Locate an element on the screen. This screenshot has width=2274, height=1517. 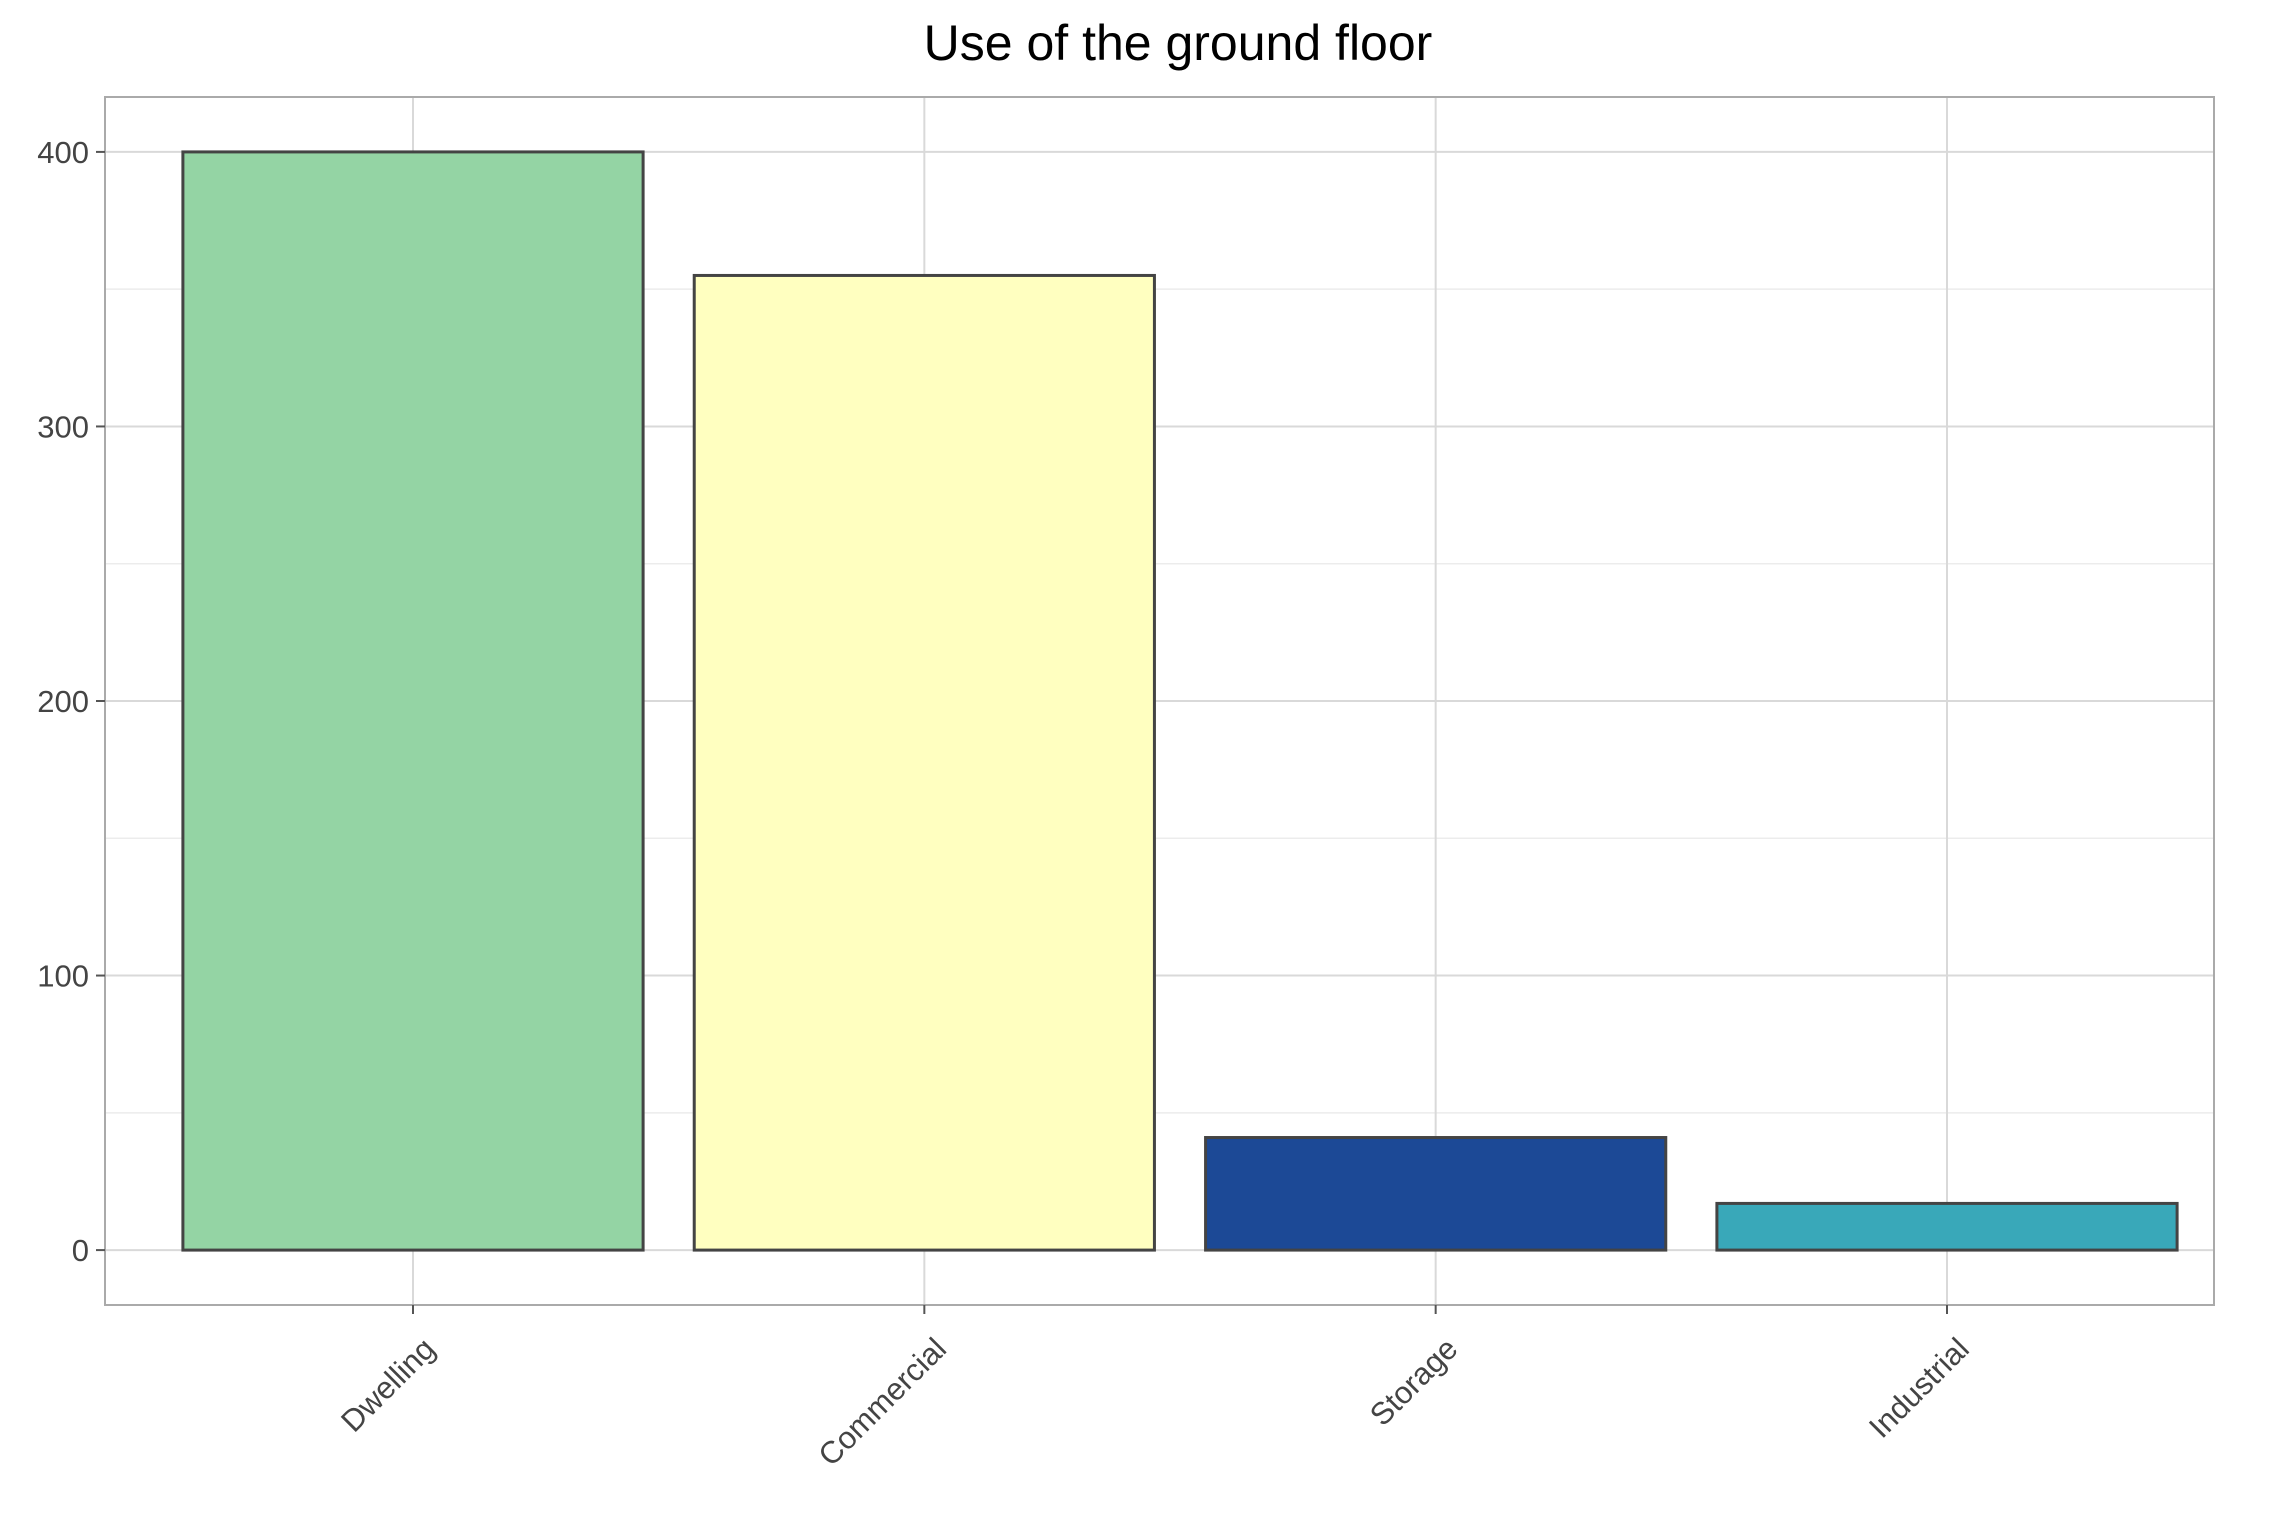
bar-commercial is located at coordinates (924, 762).